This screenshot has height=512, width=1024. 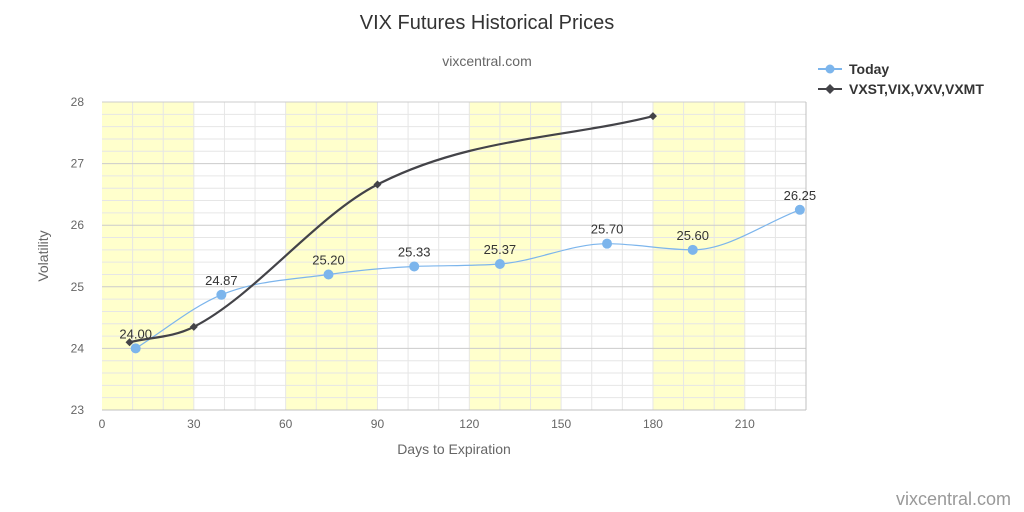 I want to click on data-label: 26.25, so click(x=800, y=195).